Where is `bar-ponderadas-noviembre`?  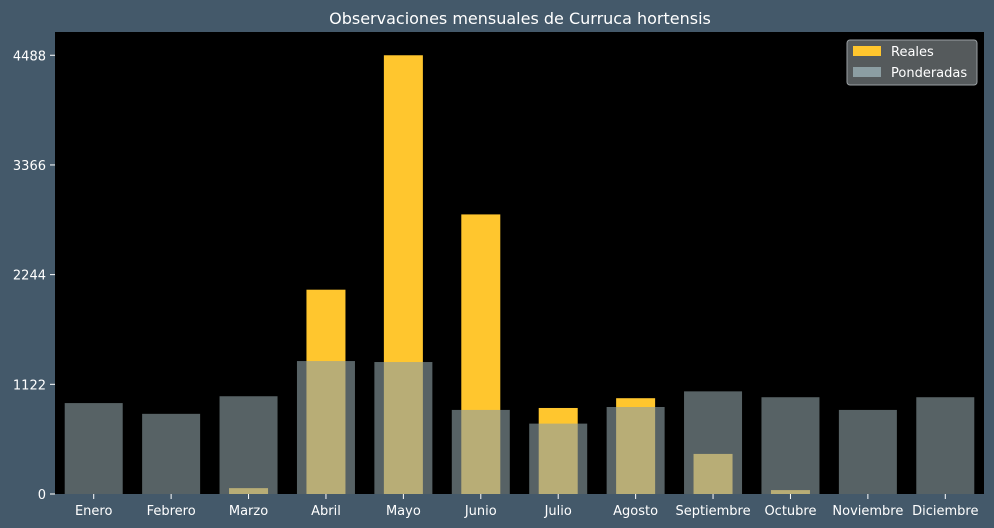
bar-ponderadas-noviembre is located at coordinates (867, 451).